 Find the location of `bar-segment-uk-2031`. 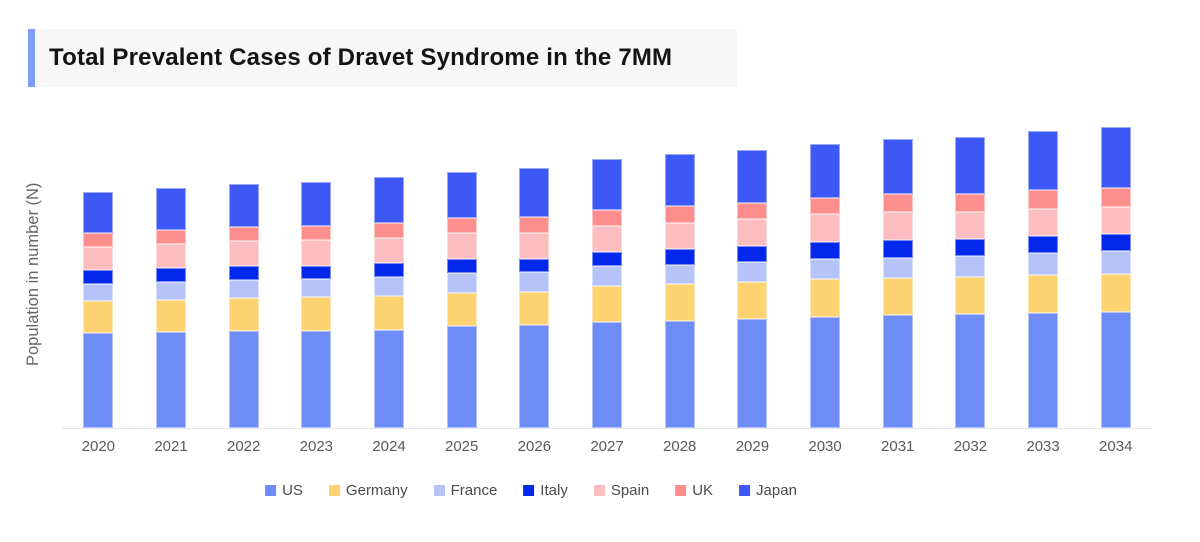

bar-segment-uk-2031 is located at coordinates (897, 203).